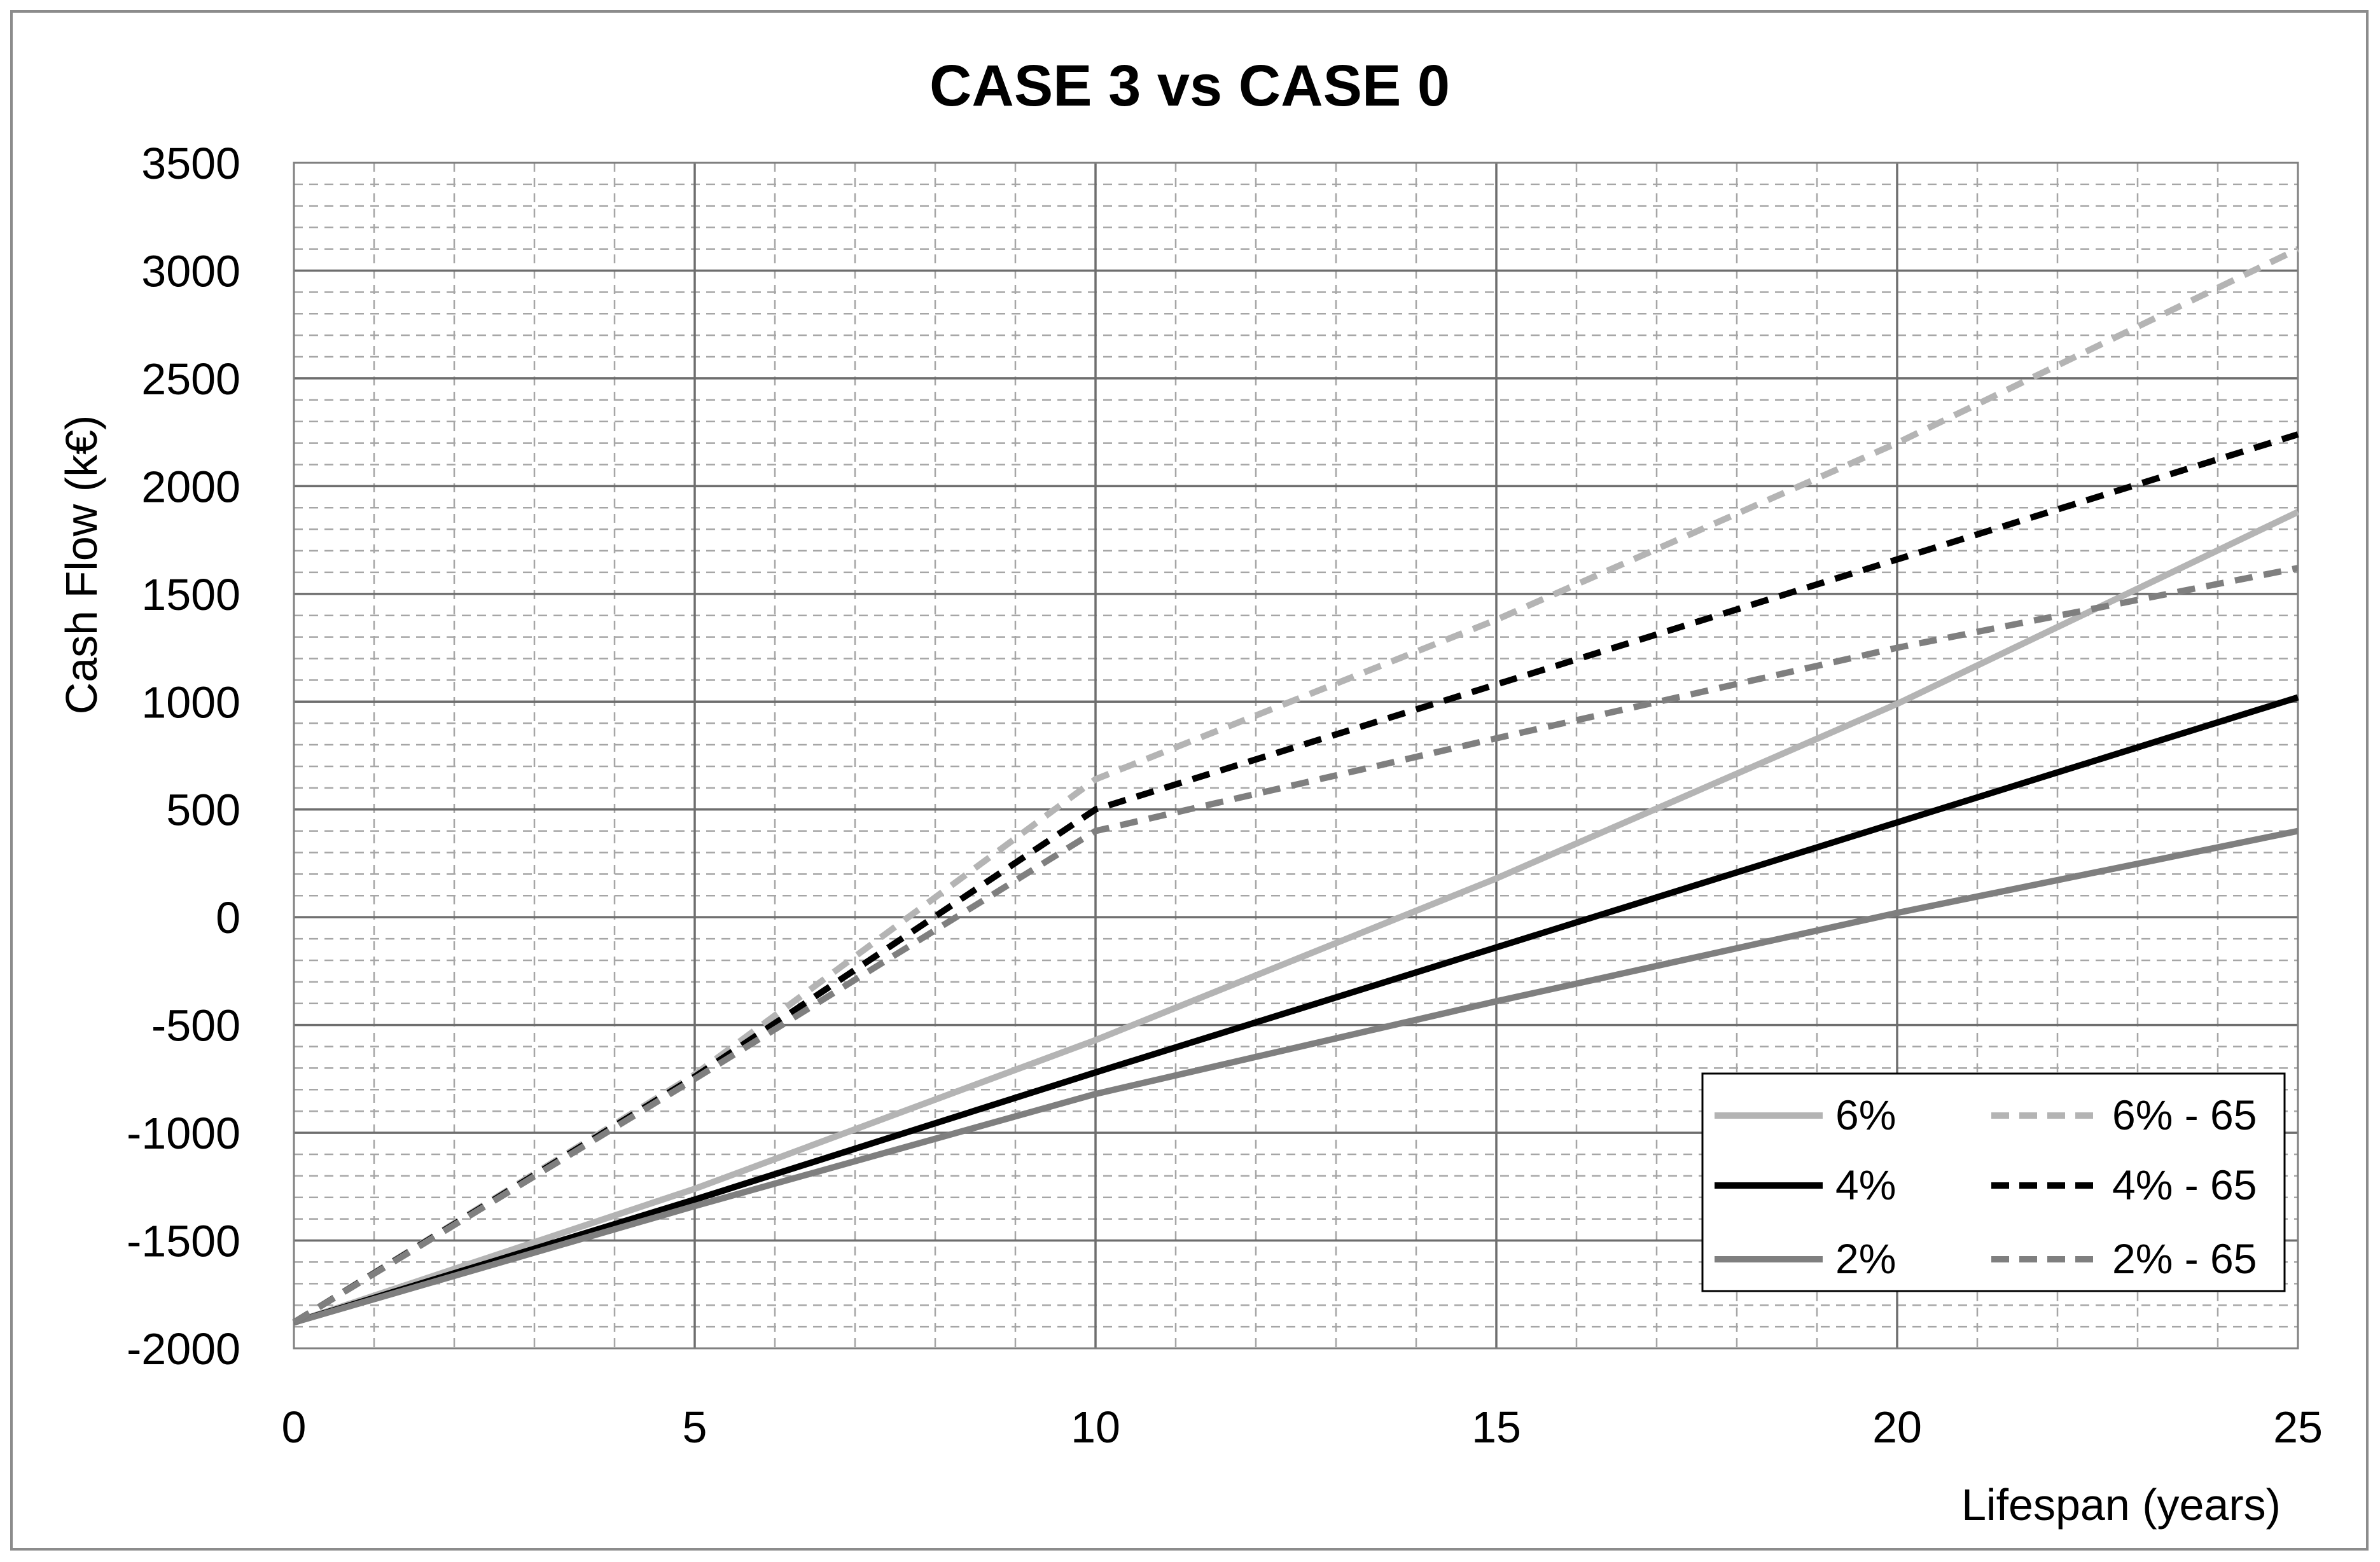 This screenshot has width=2380, height=1562. I want to click on y-axis-label: Cash Flow (k€), so click(82, 565).